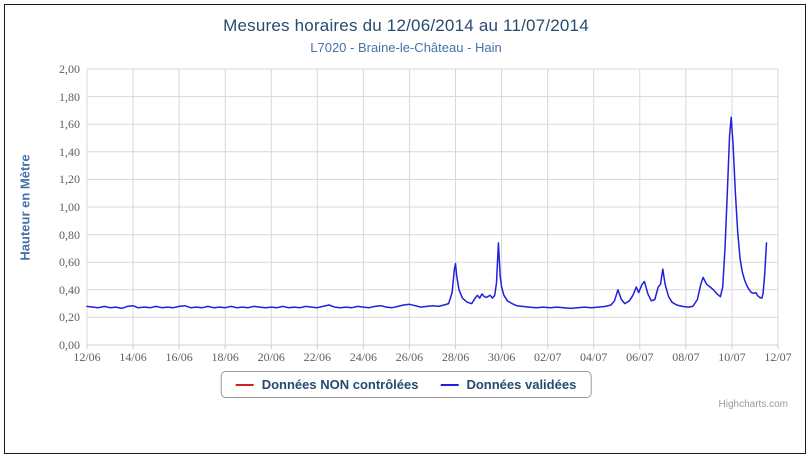 The image size is (812, 460). What do you see at coordinates (69, 207) in the screenshot?
I see `y-axis-label: 1,00` at bounding box center [69, 207].